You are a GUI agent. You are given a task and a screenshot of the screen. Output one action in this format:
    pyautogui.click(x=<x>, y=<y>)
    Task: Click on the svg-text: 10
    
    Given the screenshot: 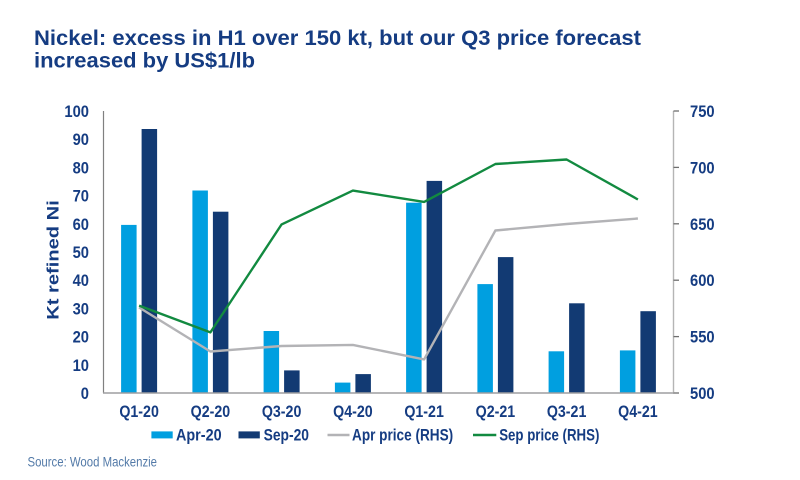 What is the action you would take?
    pyautogui.click(x=81, y=365)
    